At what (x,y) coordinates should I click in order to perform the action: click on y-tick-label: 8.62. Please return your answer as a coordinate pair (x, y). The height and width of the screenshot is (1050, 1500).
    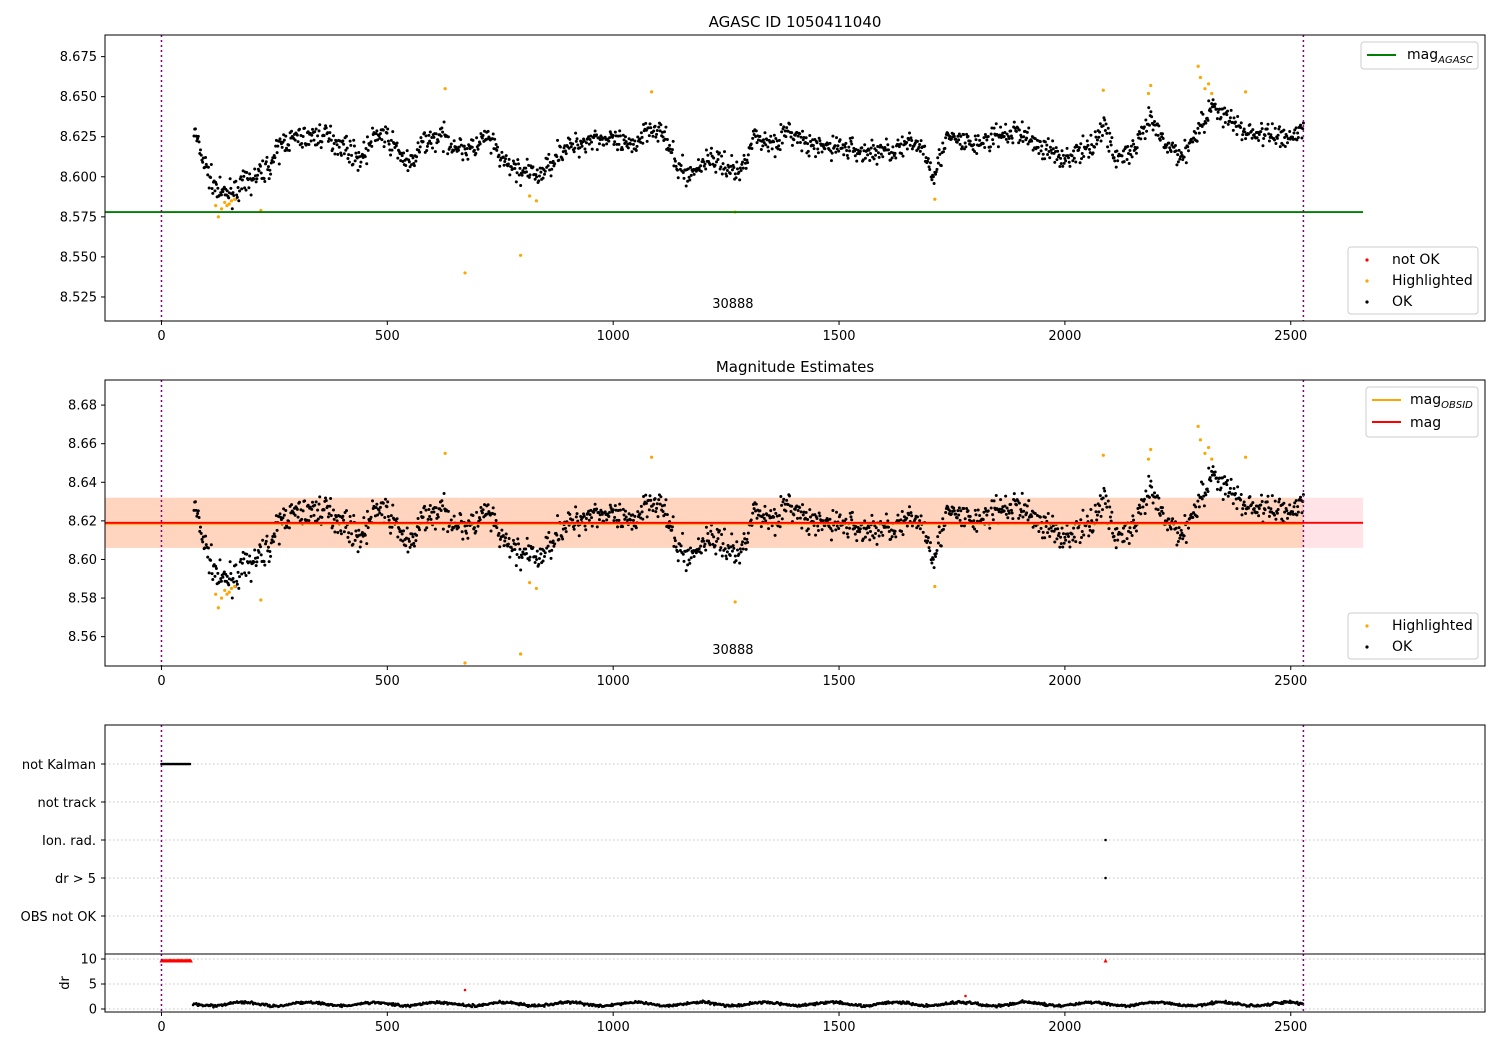
    Looking at the image, I should click on (82, 521).